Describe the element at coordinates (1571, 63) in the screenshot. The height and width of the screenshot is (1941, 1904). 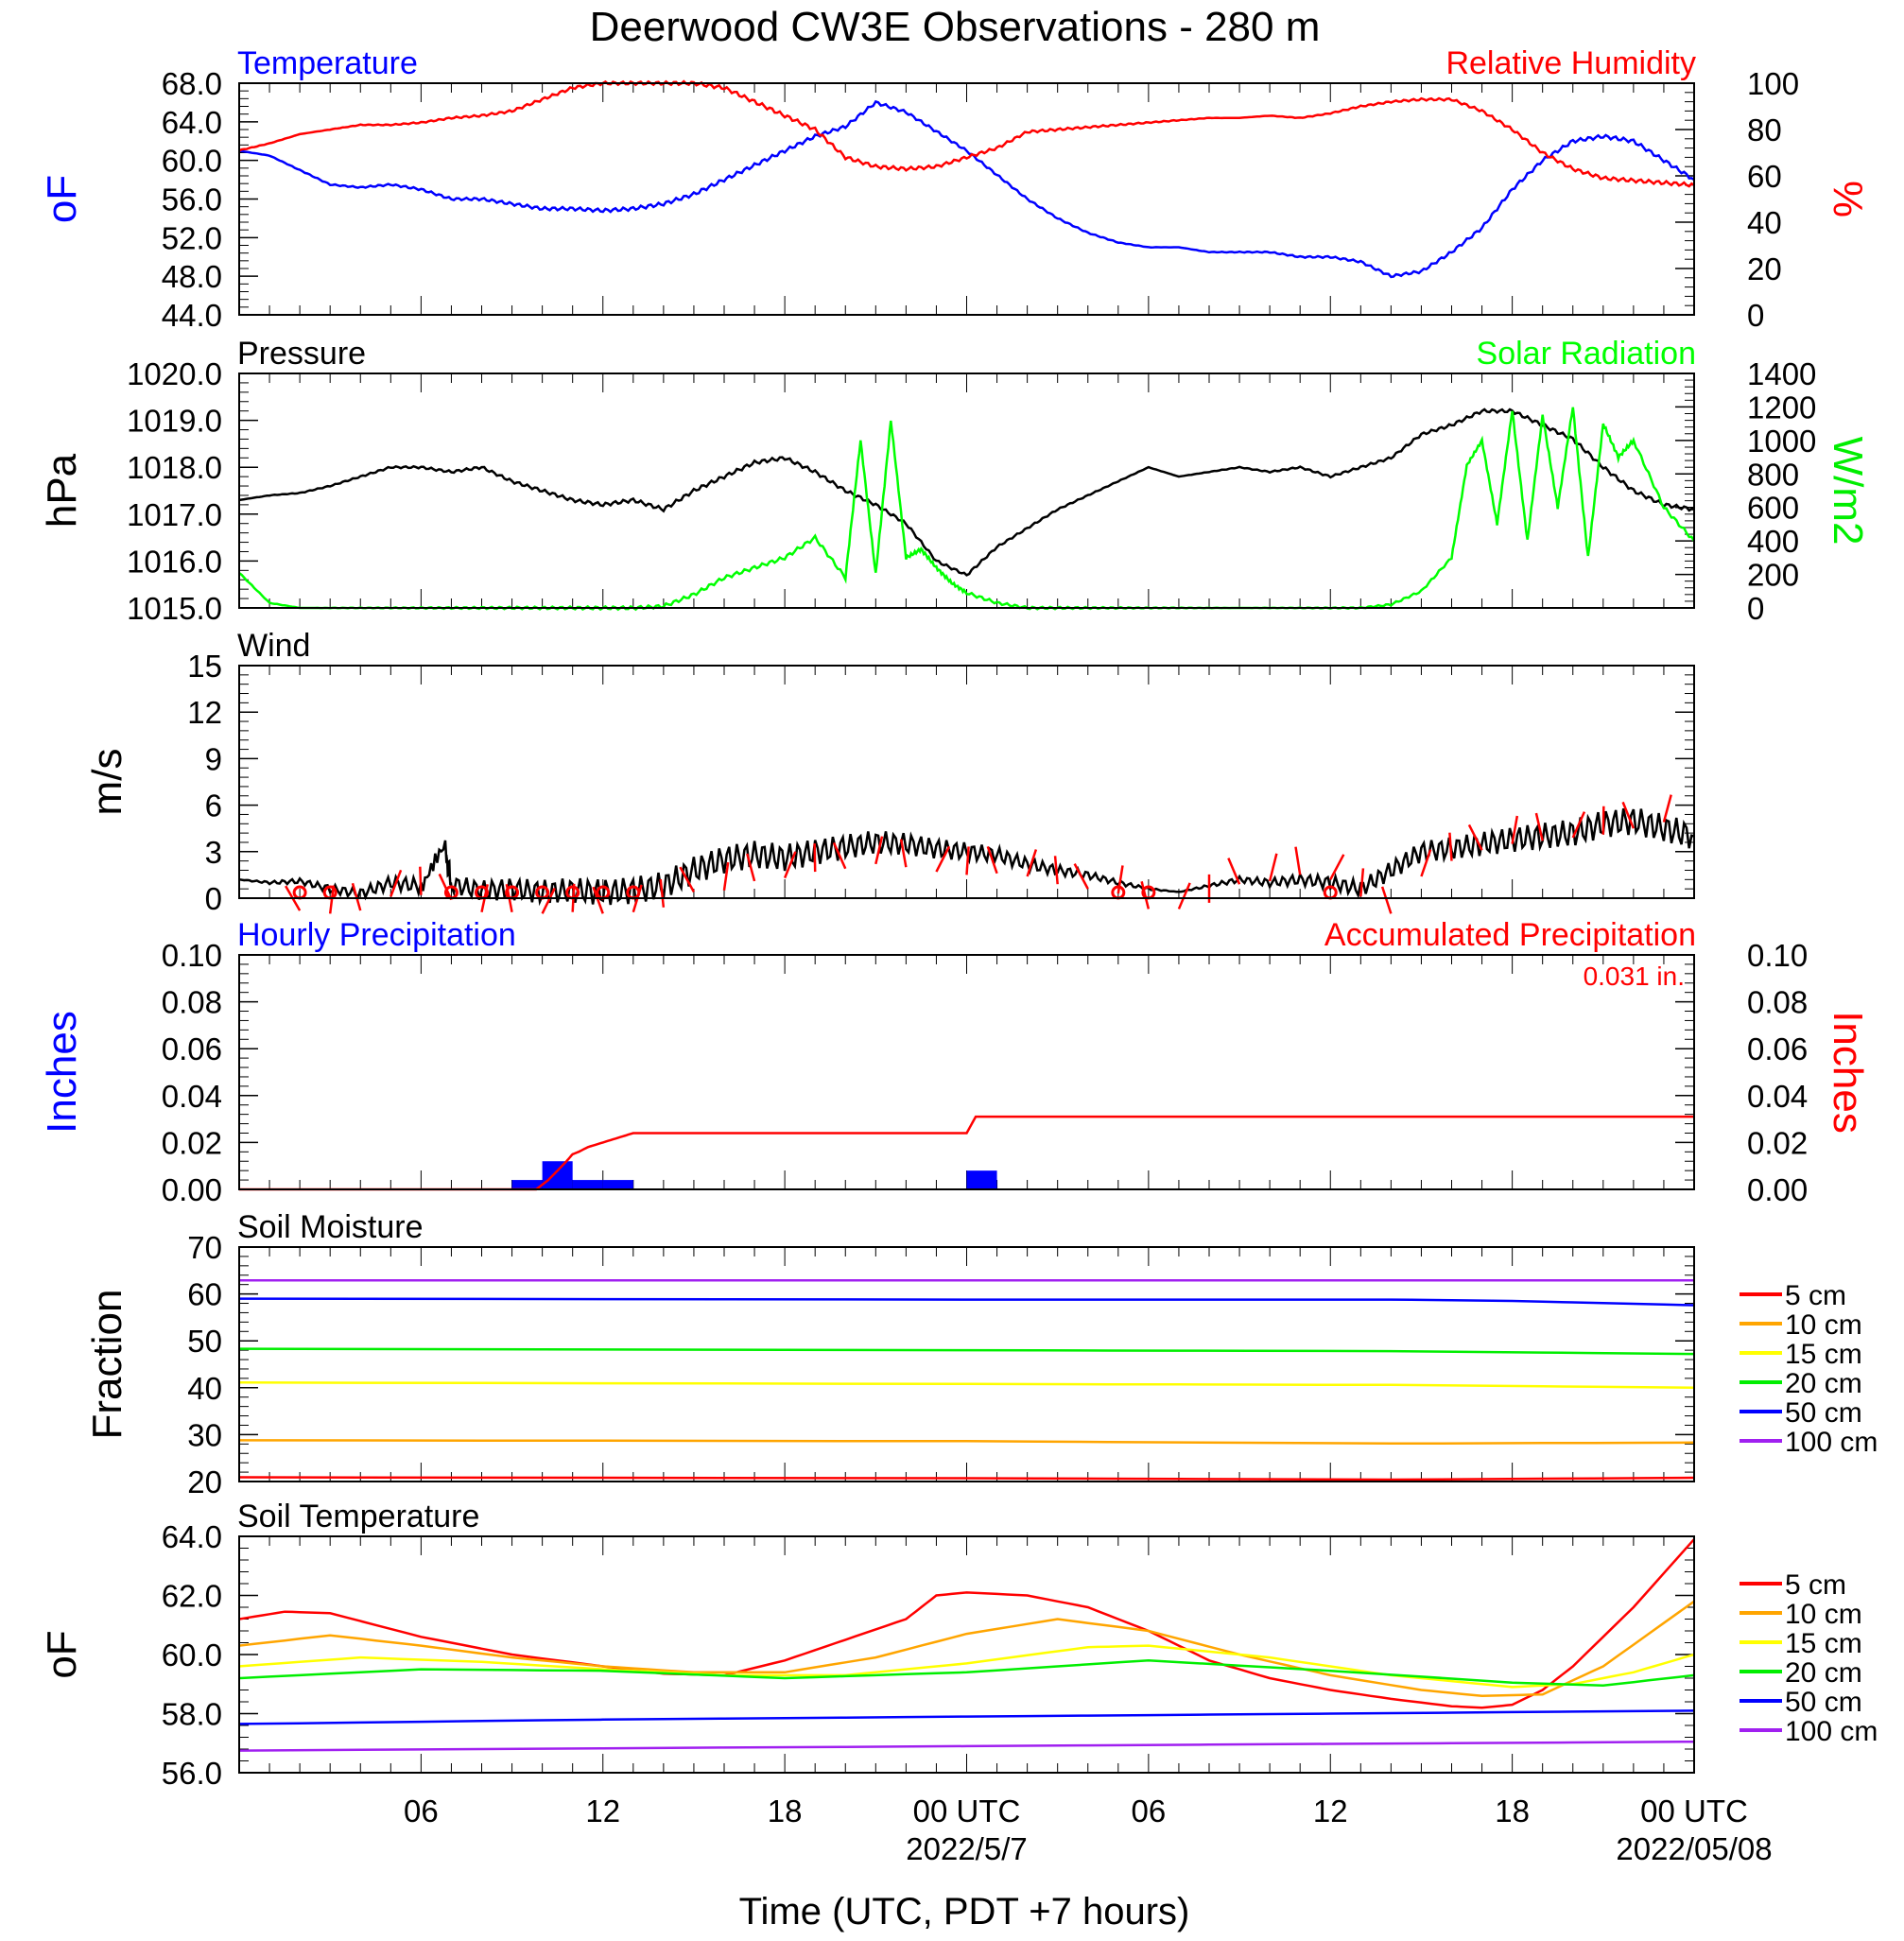
I see `panel-title-right: Relative Humidity` at that location.